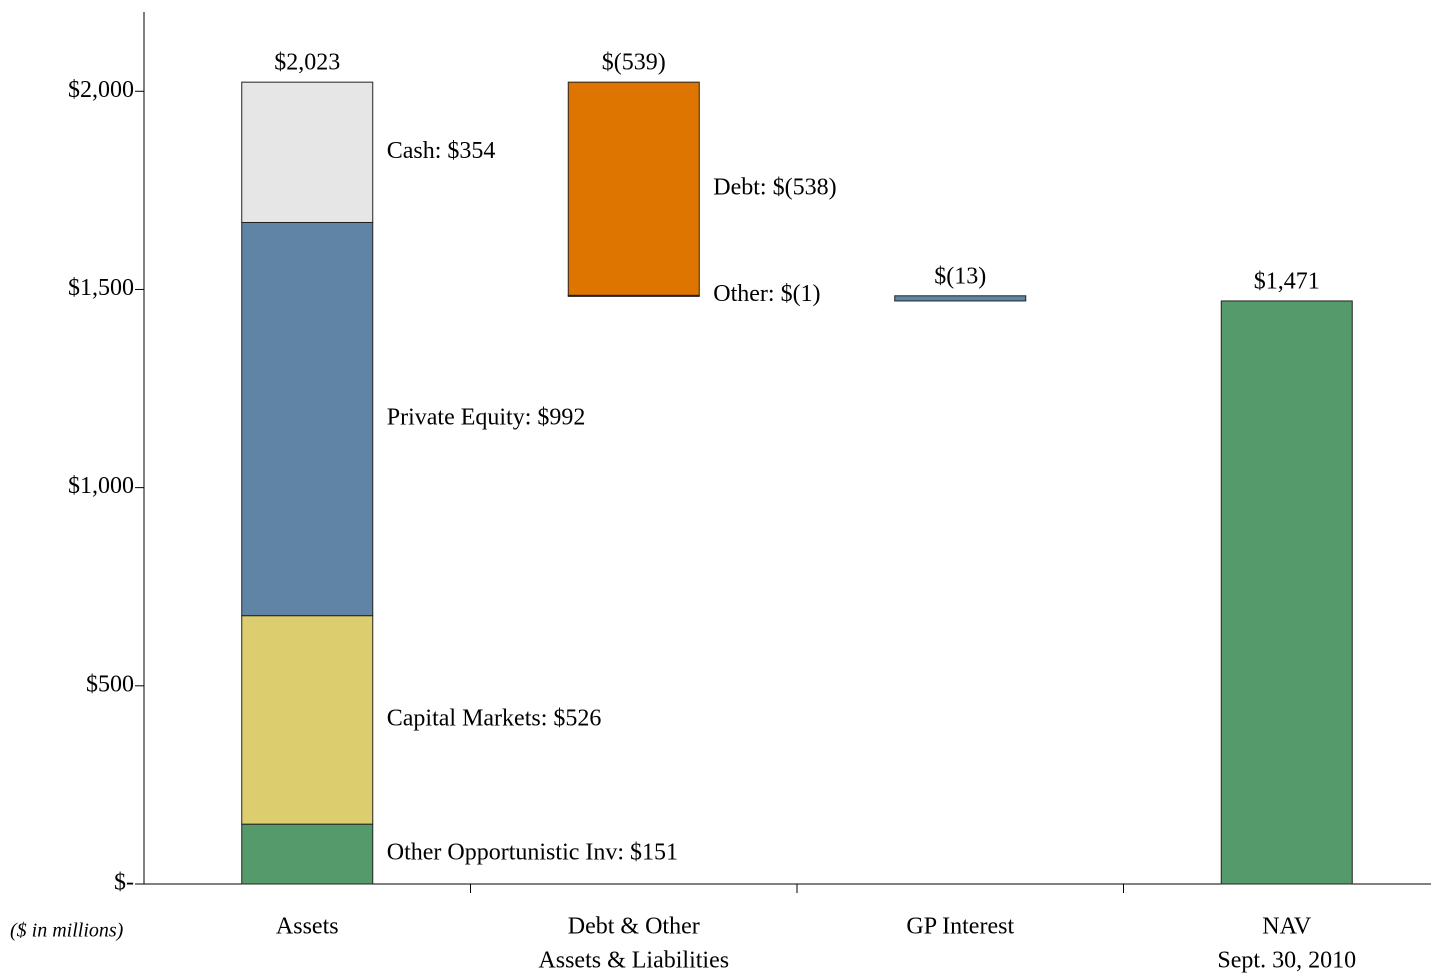 This screenshot has width=1431, height=976. I want to click on segment-label: Cash: $354, so click(441, 151).